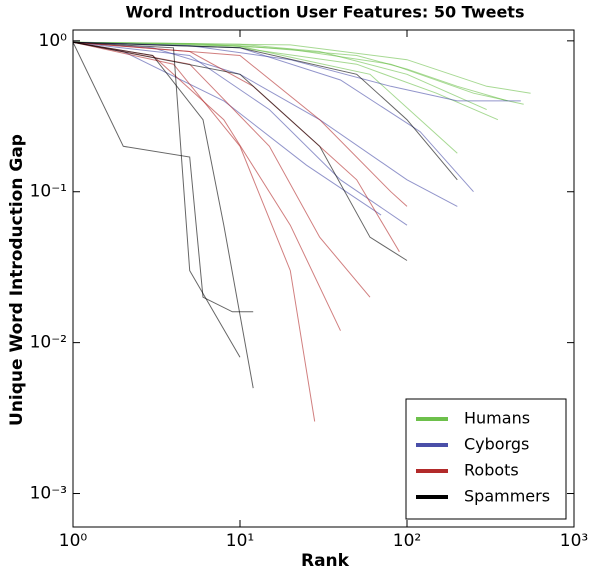 This screenshot has width=589, height=571. Describe the element at coordinates (574, 541) in the screenshot. I see `x-tick-label: 10³` at that location.